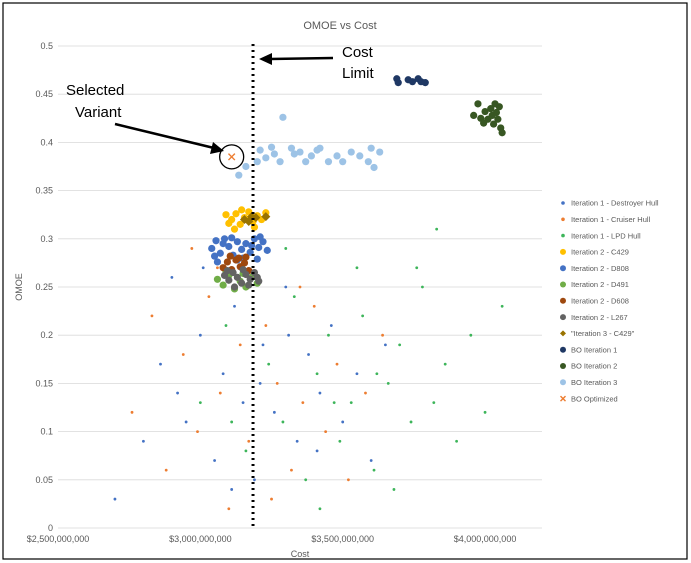  What do you see at coordinates (600, 252) in the screenshot?
I see `legend-item-label: Iteration 2 - C429` at bounding box center [600, 252].